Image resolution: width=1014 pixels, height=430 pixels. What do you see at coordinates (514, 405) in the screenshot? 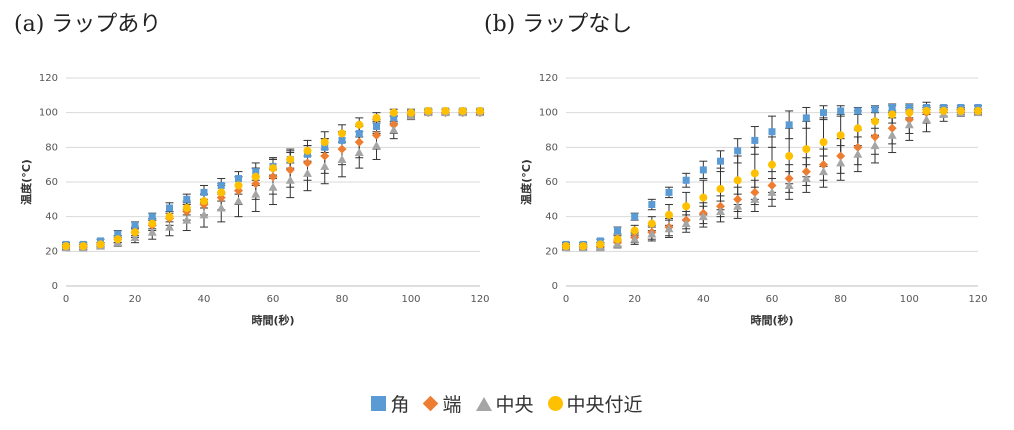
I see `legend-label-chuou: 中央` at bounding box center [514, 405].